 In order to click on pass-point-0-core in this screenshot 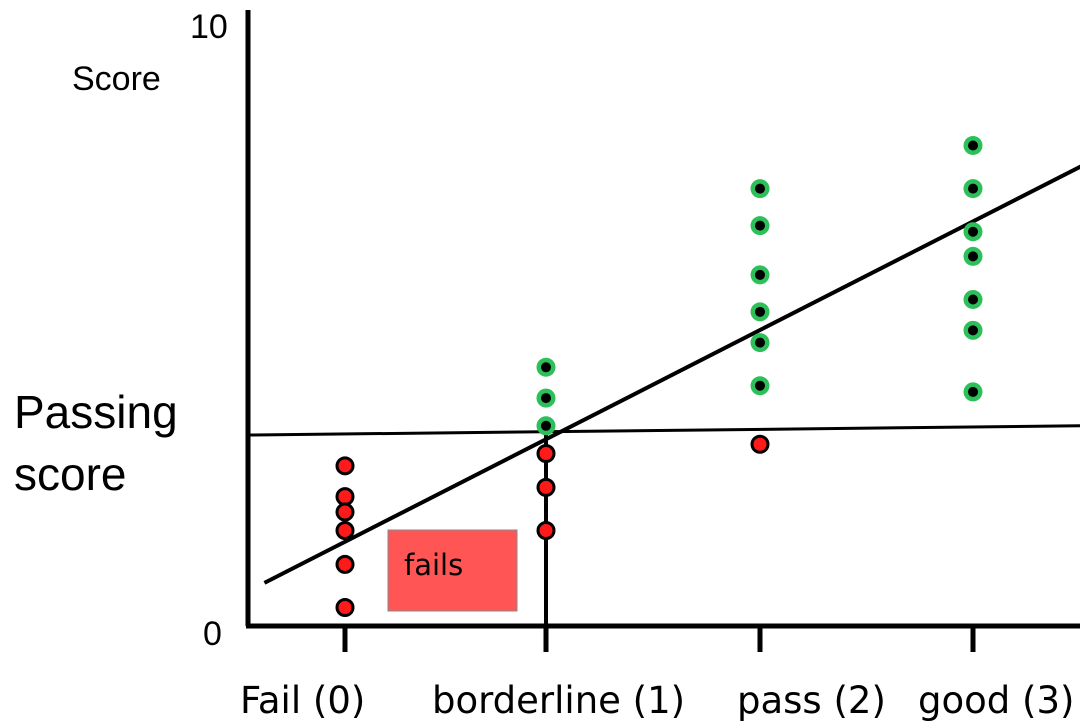, I will do `click(546, 367)`.